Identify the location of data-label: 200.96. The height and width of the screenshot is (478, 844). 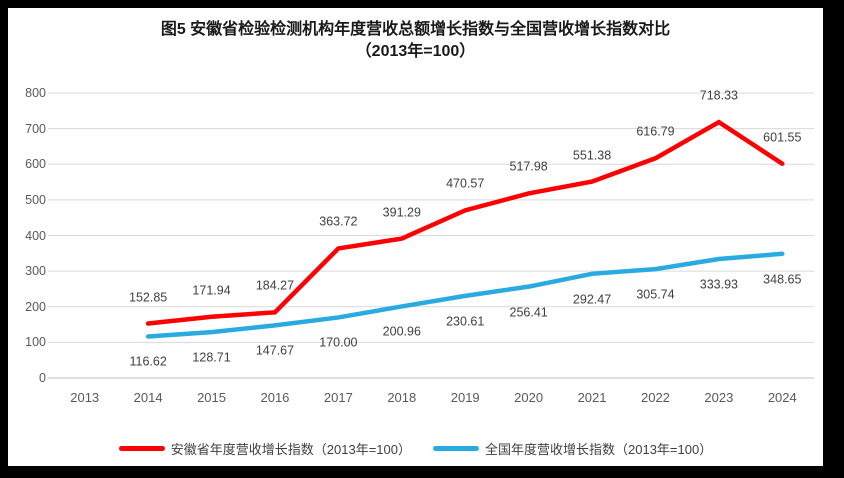
(401, 331).